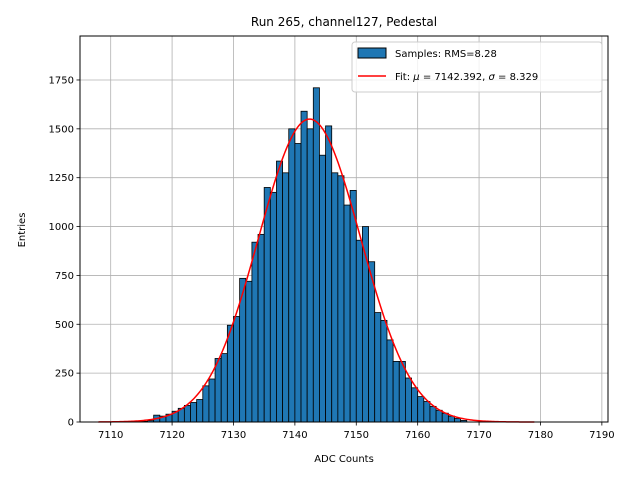  What do you see at coordinates (64, 325) in the screenshot?
I see `y-tick-label: 500` at bounding box center [64, 325].